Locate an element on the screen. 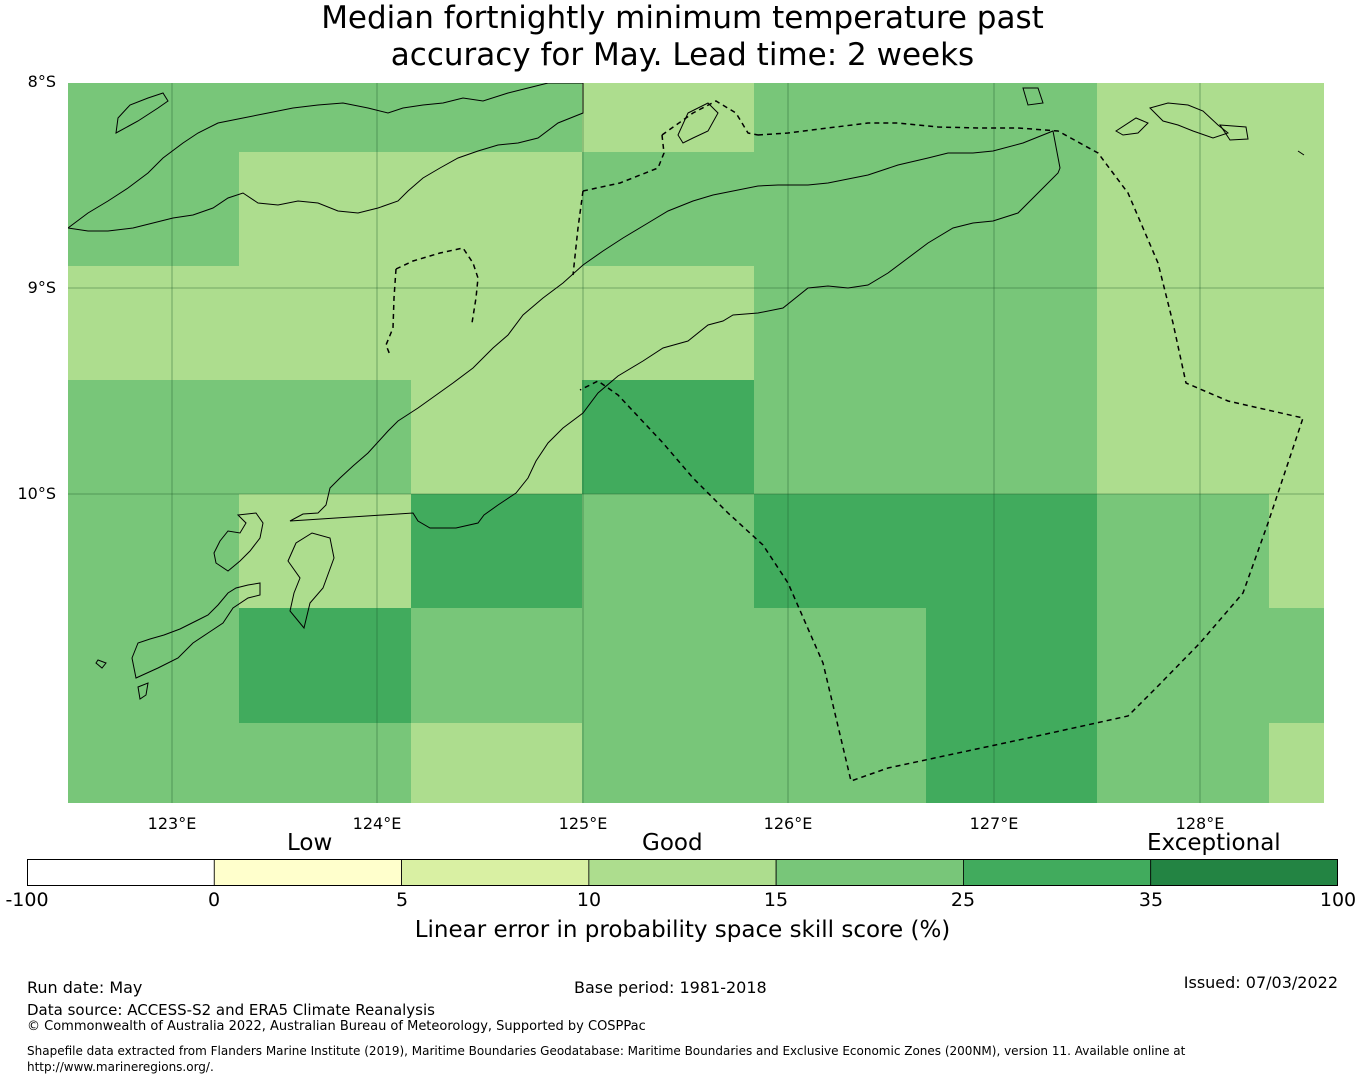 The width and height of the screenshot is (1365, 1080). colorbar-segments is located at coordinates (682, 872).